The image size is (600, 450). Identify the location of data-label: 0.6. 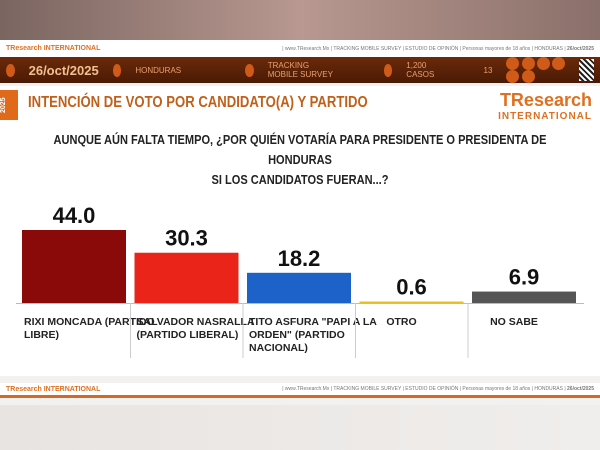
(411, 287).